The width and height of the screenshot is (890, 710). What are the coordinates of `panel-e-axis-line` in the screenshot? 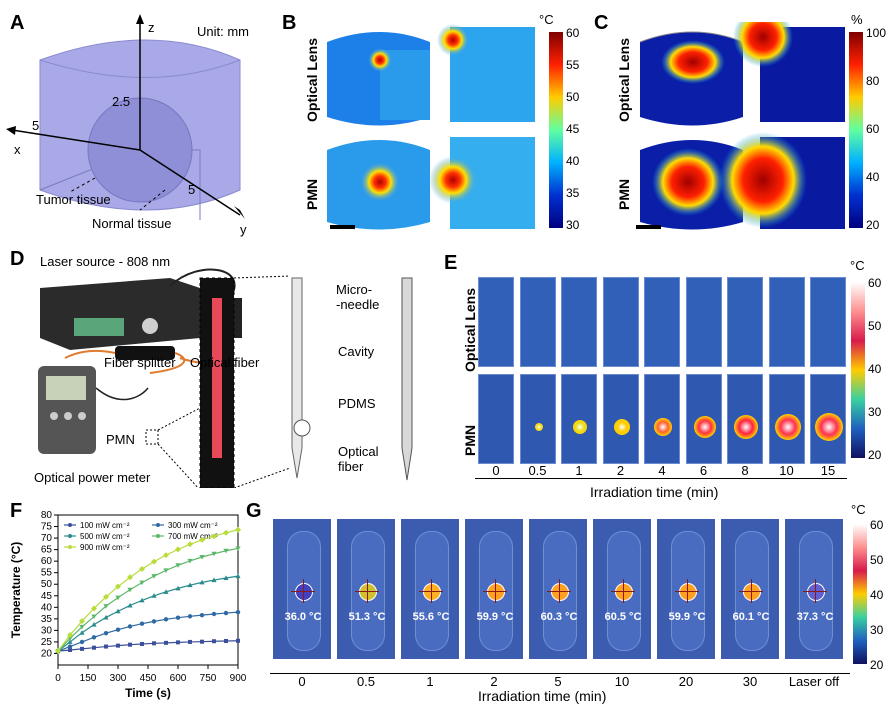 It's located at (661, 478).